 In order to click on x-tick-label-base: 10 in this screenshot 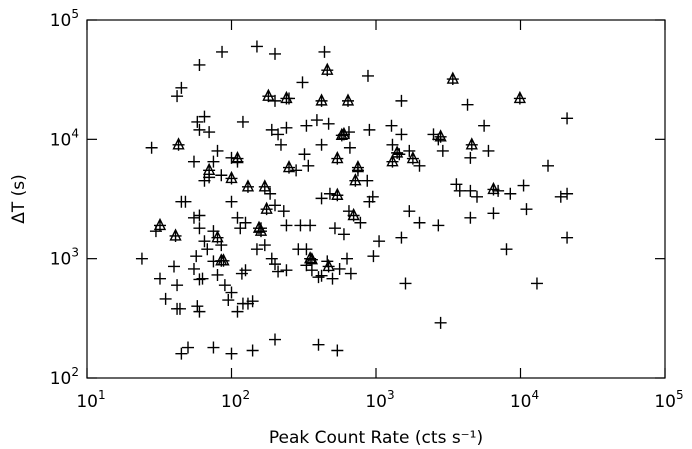, I will do `click(665, 402)`.